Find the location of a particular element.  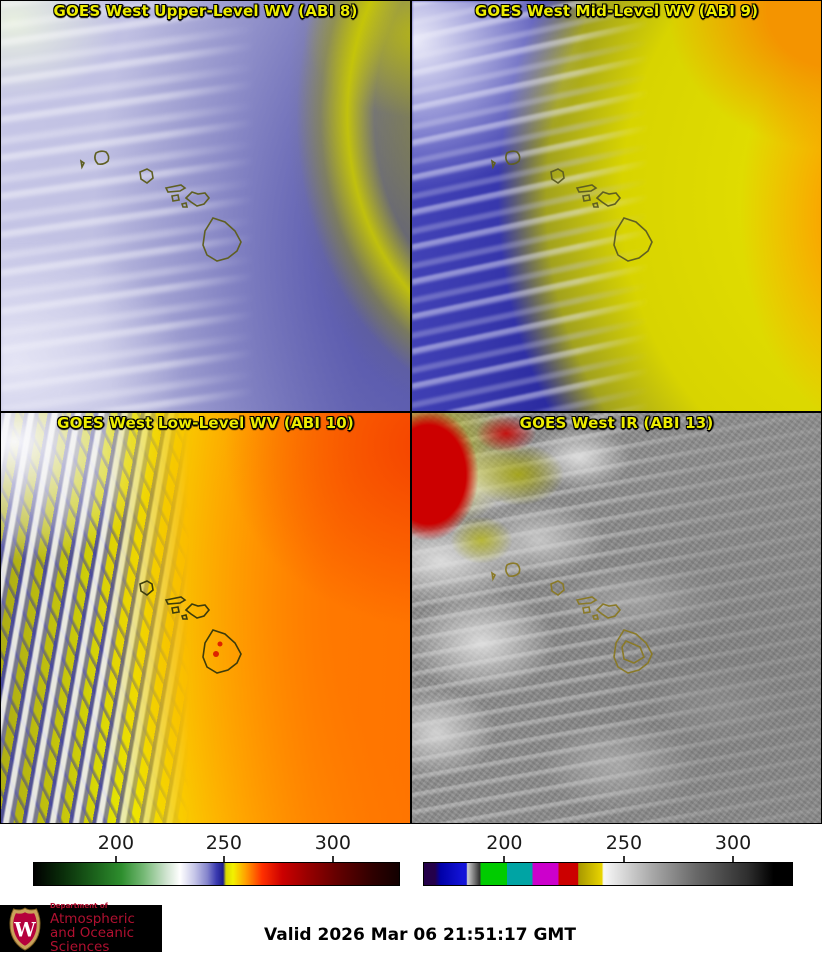

ir-tick-label-250: 250 is located at coordinates (624, 843).